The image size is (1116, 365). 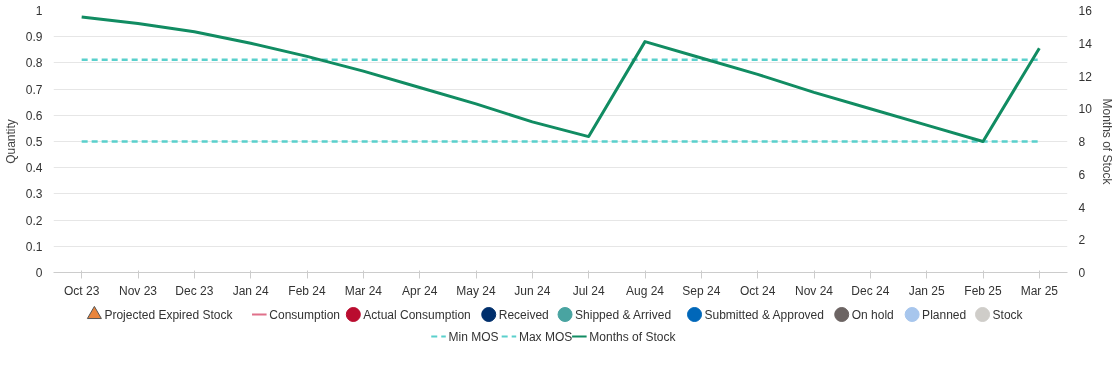 What do you see at coordinates (1082, 142) in the screenshot?
I see `y2-tick-label: 8` at bounding box center [1082, 142].